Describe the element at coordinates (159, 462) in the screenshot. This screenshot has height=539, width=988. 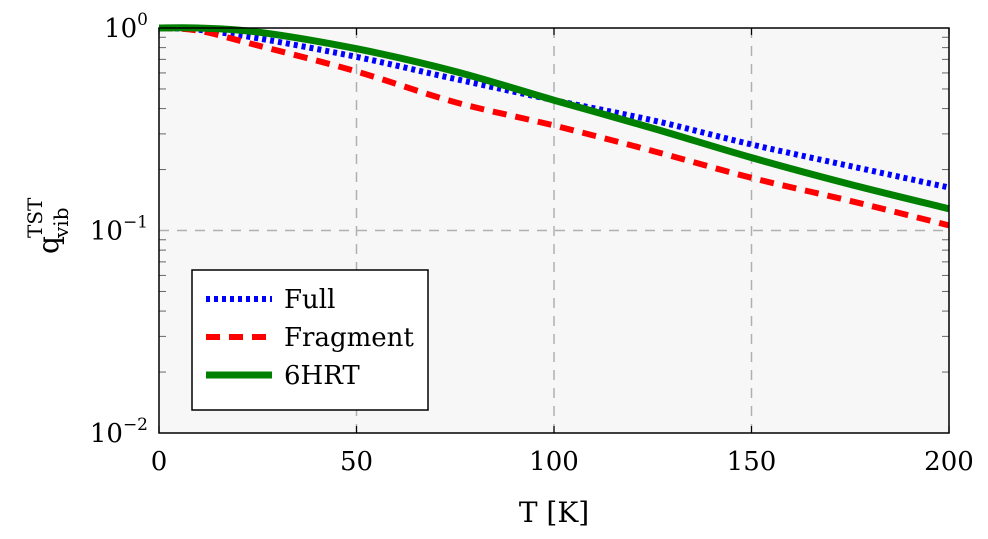
I see `x-tick-label: 0` at that location.